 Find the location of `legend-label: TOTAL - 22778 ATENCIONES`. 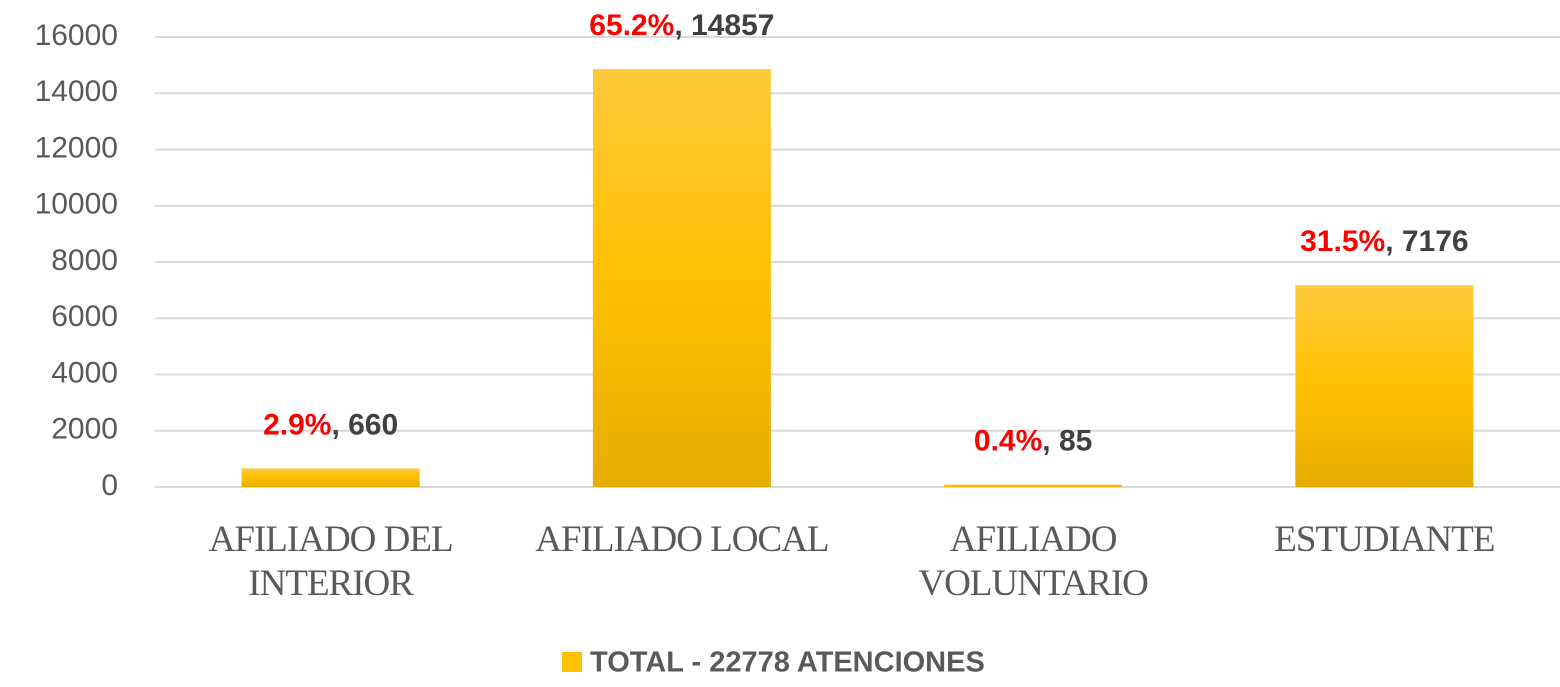

legend-label: TOTAL - 22778 ATENCIONES is located at coordinates (787, 663).